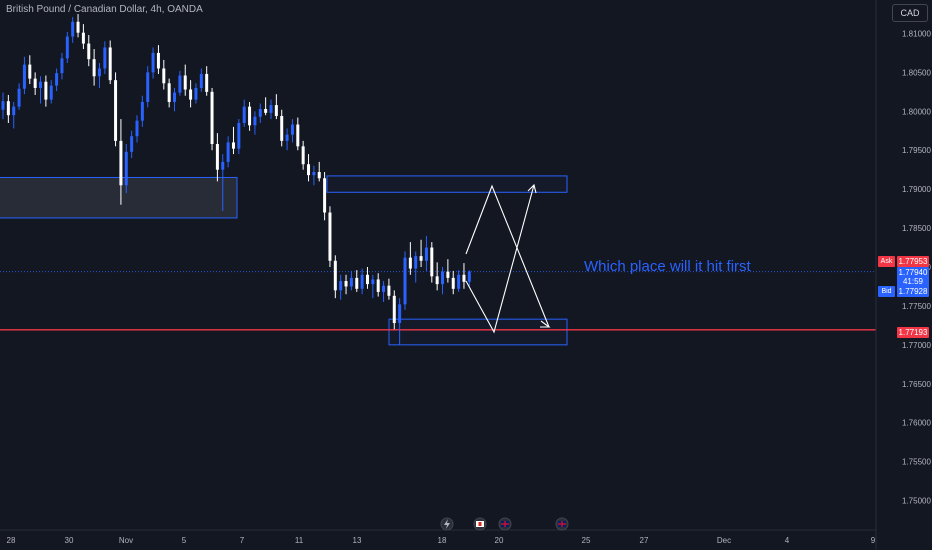  Describe the element at coordinates (916, 33) in the screenshot. I see `price-tick-label: 1.81000` at that location.